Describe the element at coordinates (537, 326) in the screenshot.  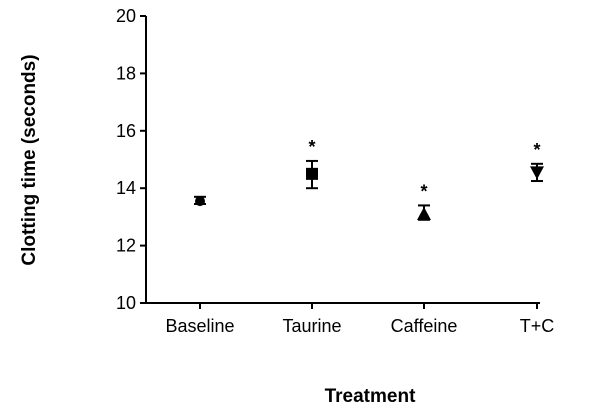
I see `x-tick-label: T+C` at that location.